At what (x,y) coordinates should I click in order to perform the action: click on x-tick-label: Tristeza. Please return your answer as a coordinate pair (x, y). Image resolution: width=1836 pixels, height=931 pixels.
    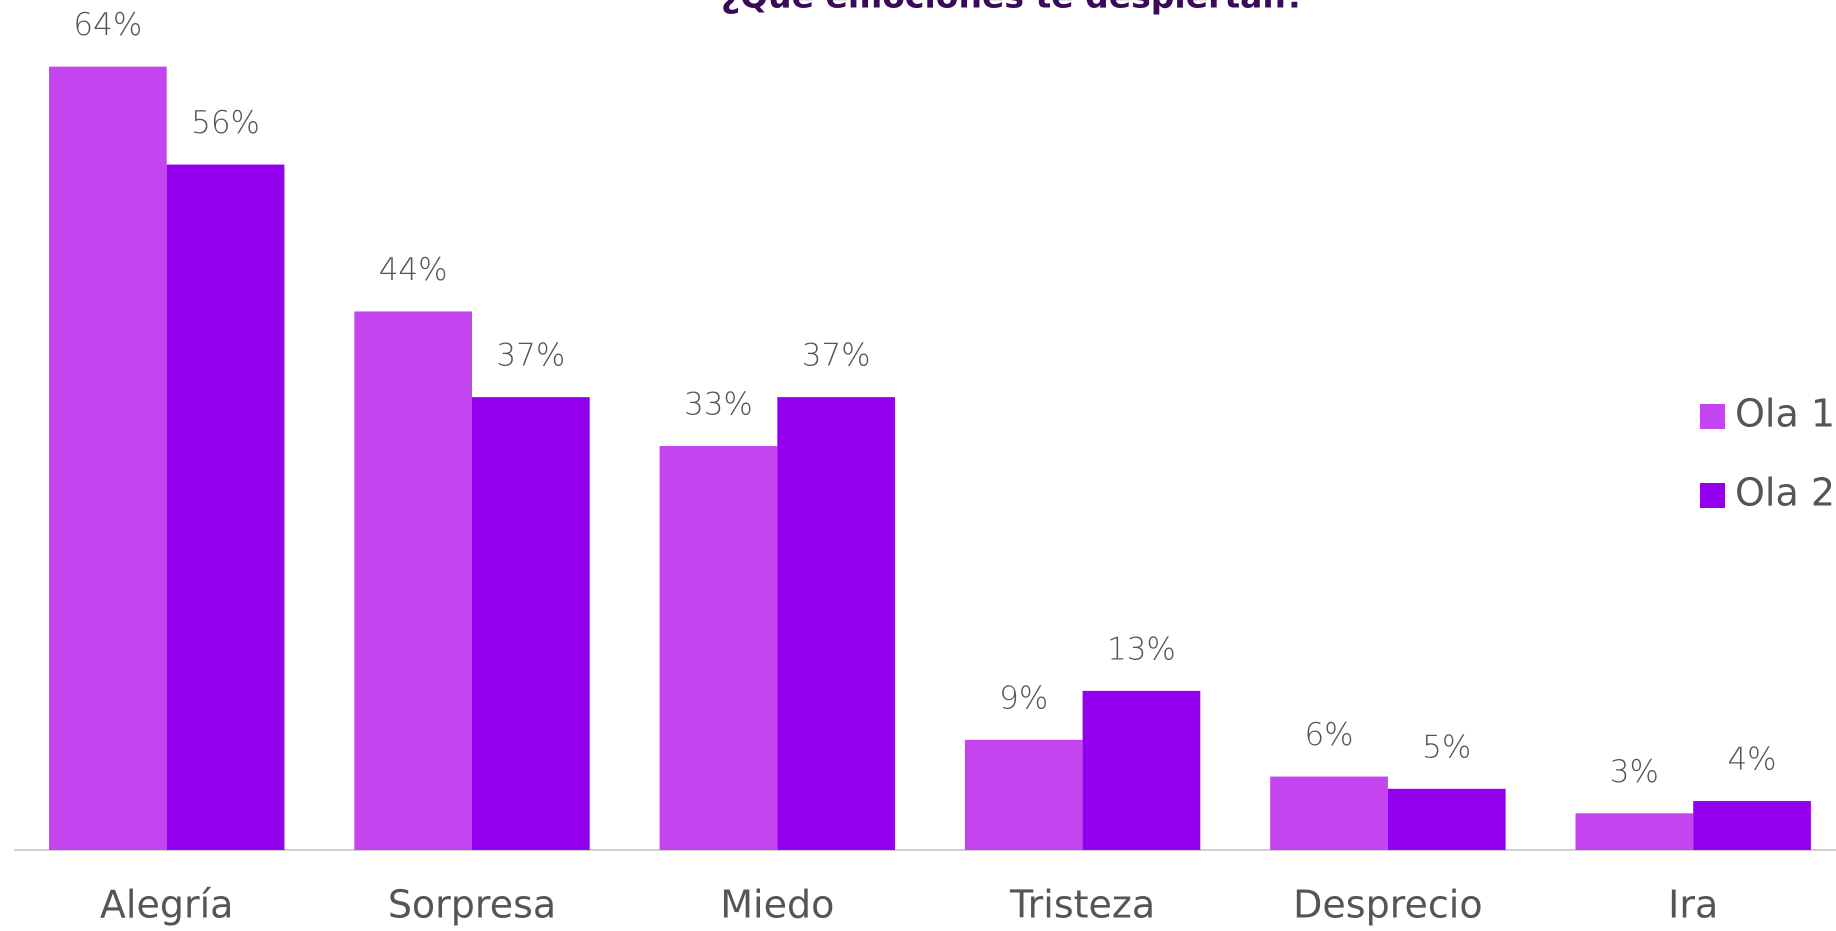
    Looking at the image, I should click on (1082, 905).